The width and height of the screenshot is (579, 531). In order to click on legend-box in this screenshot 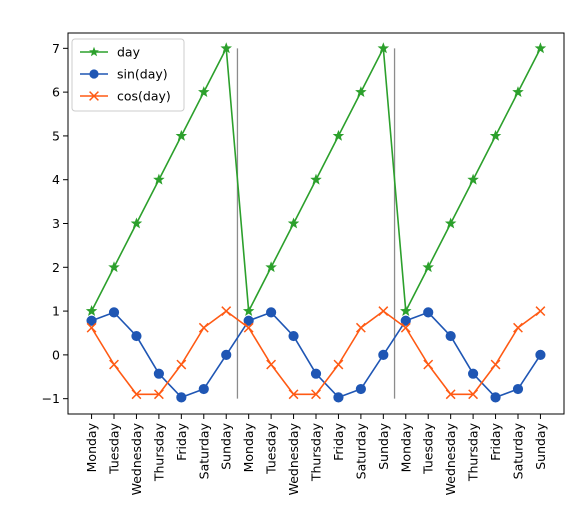, I will do `click(128, 75)`.